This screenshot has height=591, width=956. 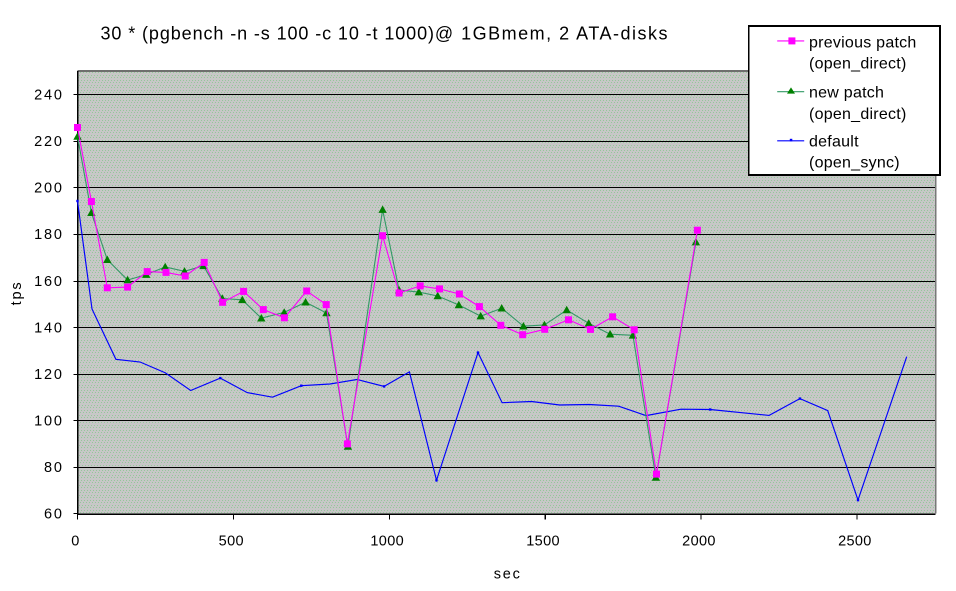 What do you see at coordinates (49, 328) in the screenshot?
I see `svg-text: 140` at bounding box center [49, 328].